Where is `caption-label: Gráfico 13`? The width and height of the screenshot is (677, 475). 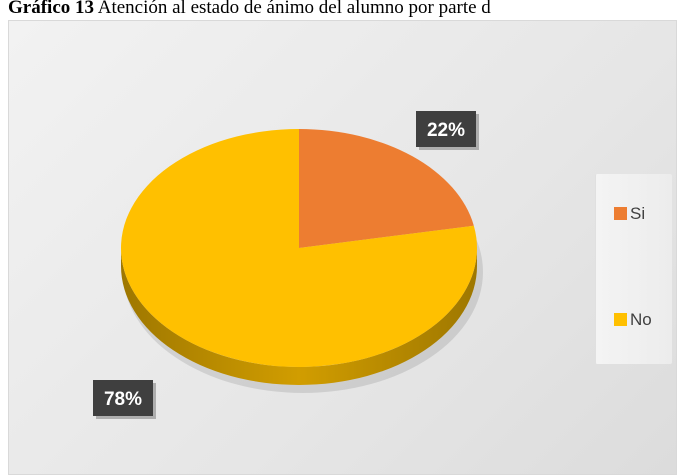
caption-label: Gráfico 13 is located at coordinates (51, 9).